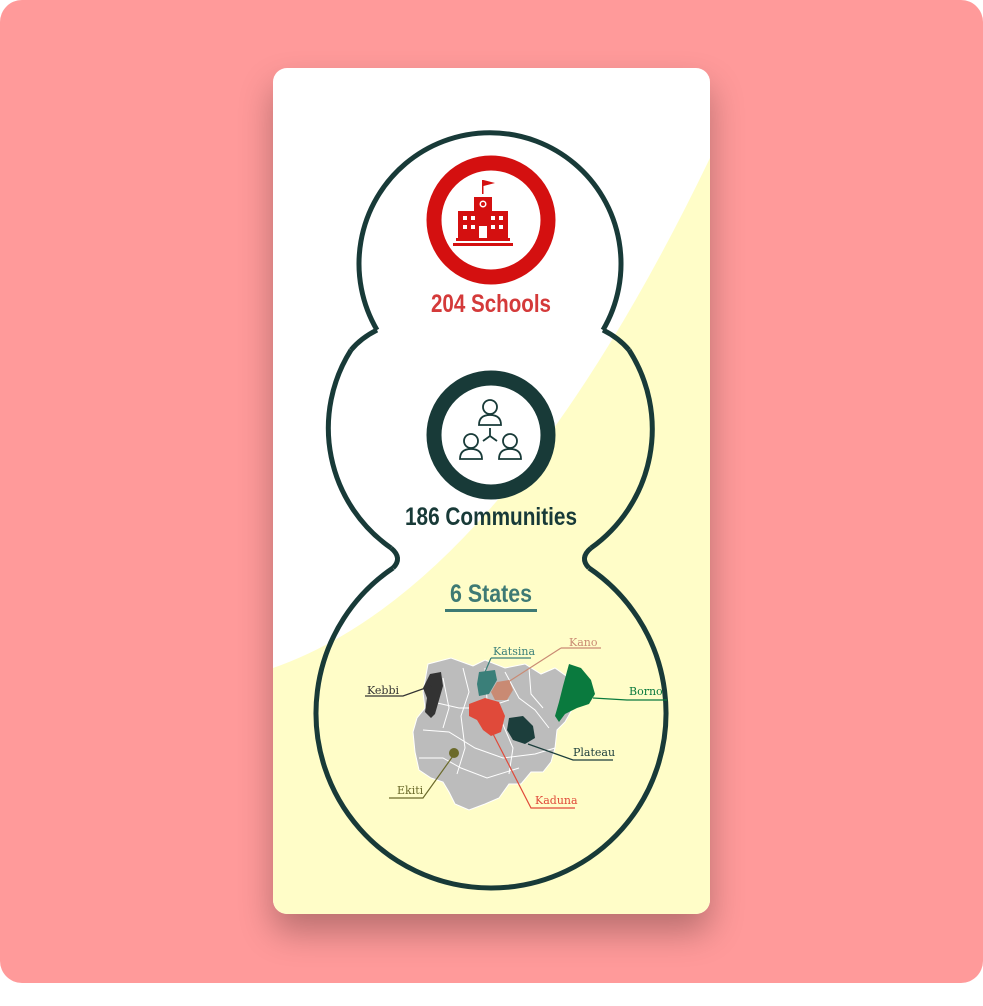  Describe the element at coordinates (487, 683) in the screenshot. I see `map-state-katsina` at that location.